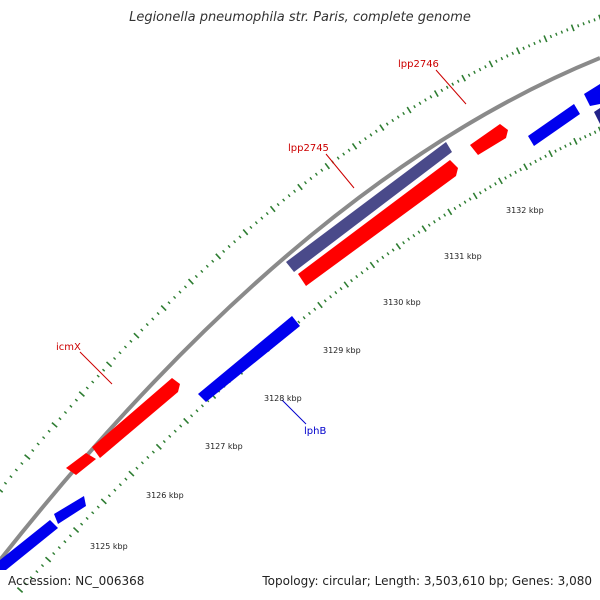  I want to click on scale-label-3127: 3127 kbp, so click(224, 446).